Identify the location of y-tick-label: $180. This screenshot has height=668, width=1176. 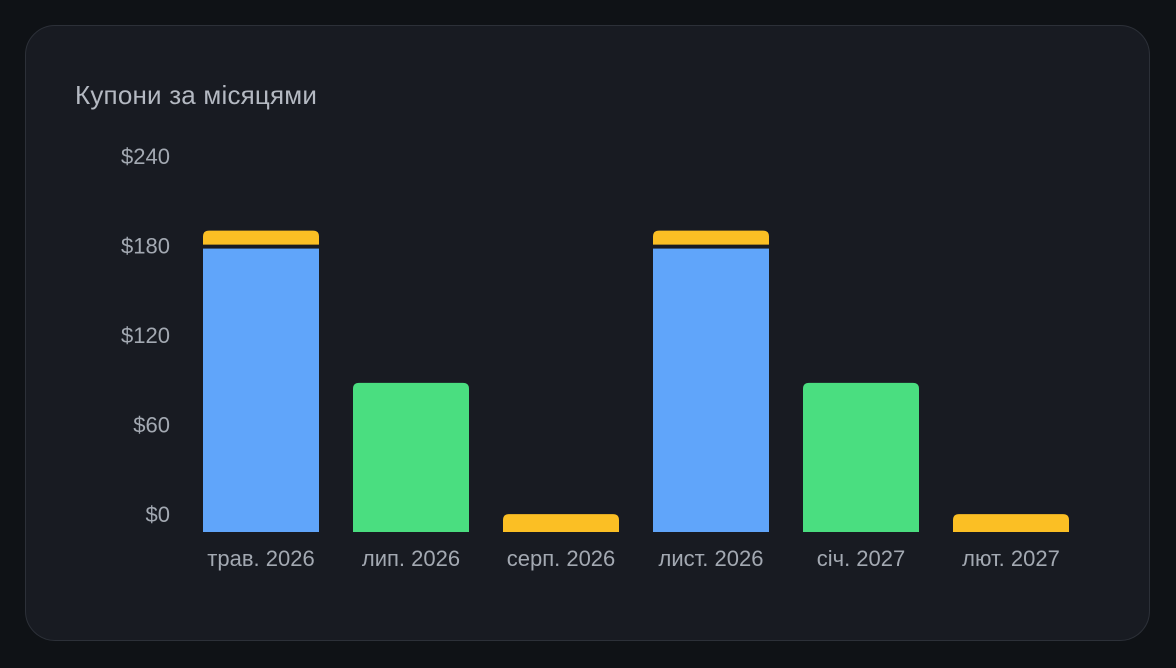
(145, 246).